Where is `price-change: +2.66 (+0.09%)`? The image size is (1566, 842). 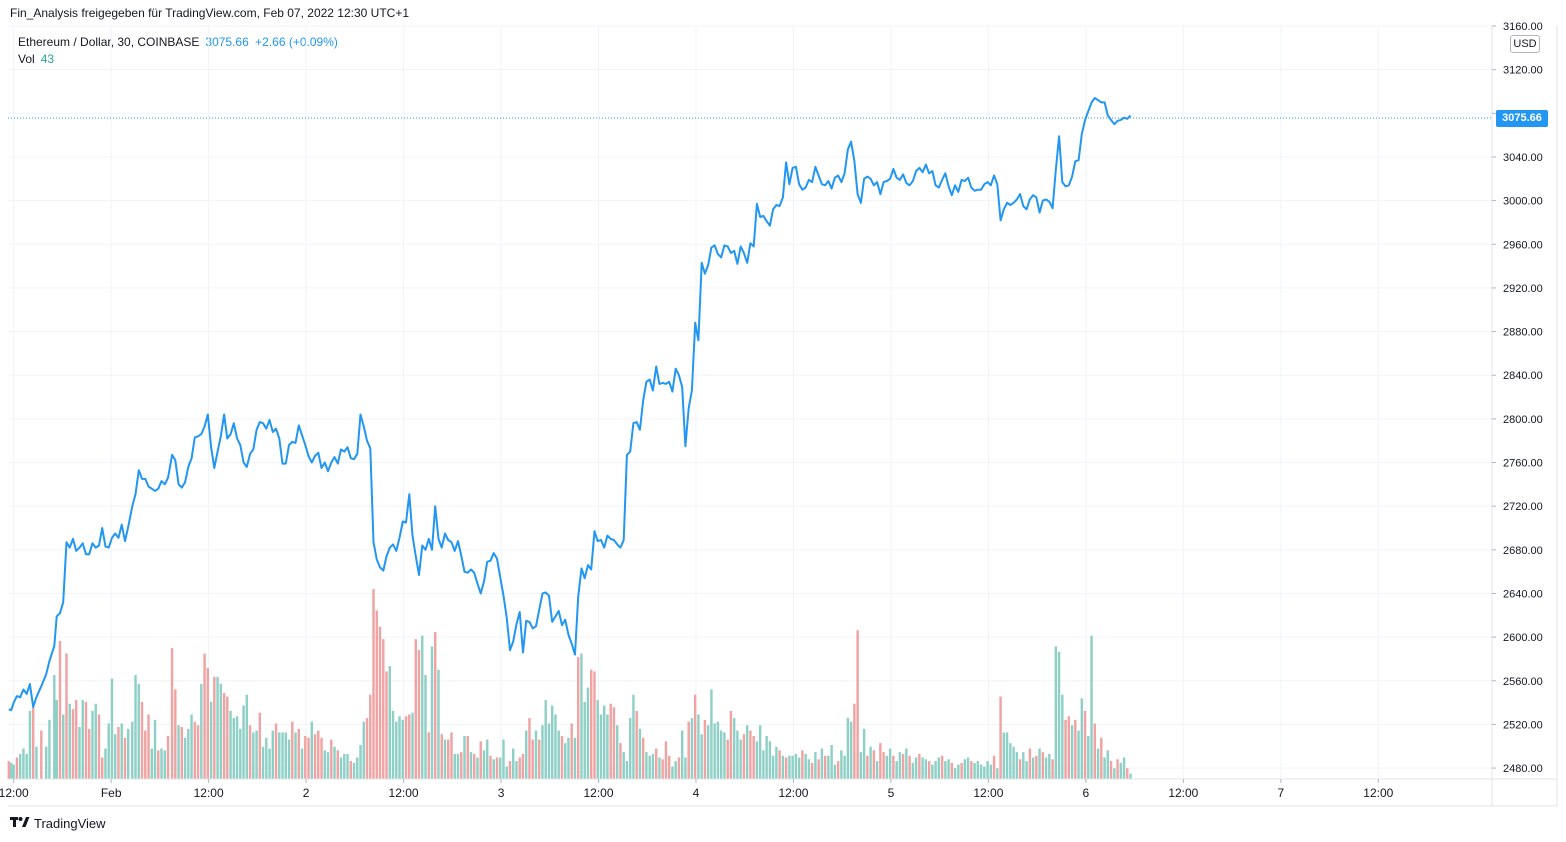 price-change: +2.66 (+0.09%) is located at coordinates (296, 42).